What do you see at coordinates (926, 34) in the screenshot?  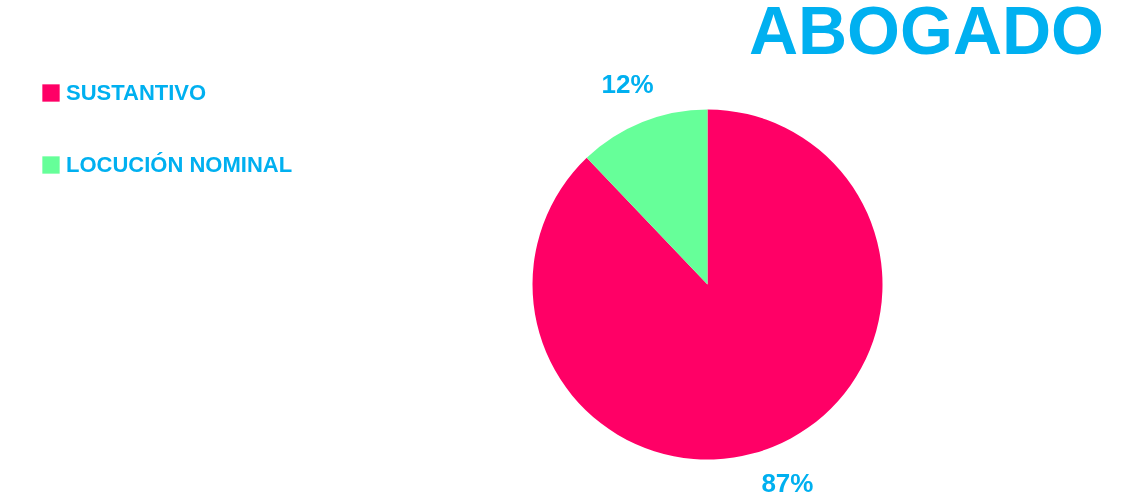 I see `chart-title: ABOGADO` at bounding box center [926, 34].